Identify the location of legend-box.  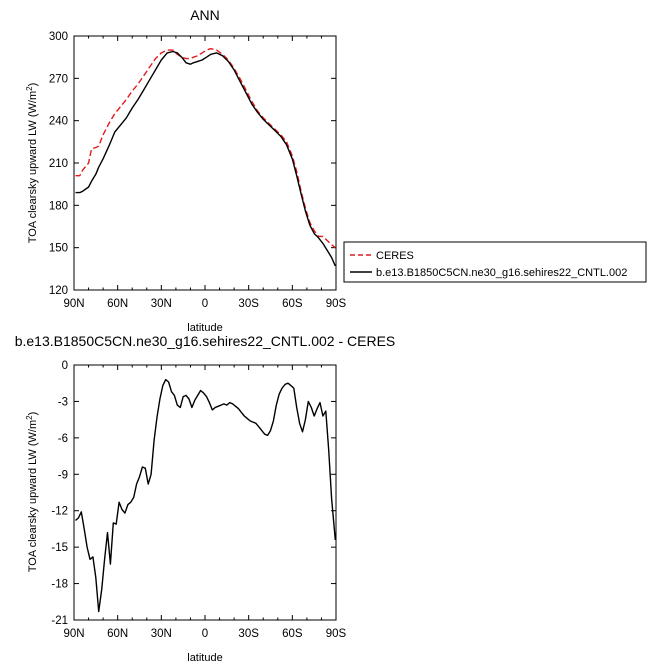
(495, 262).